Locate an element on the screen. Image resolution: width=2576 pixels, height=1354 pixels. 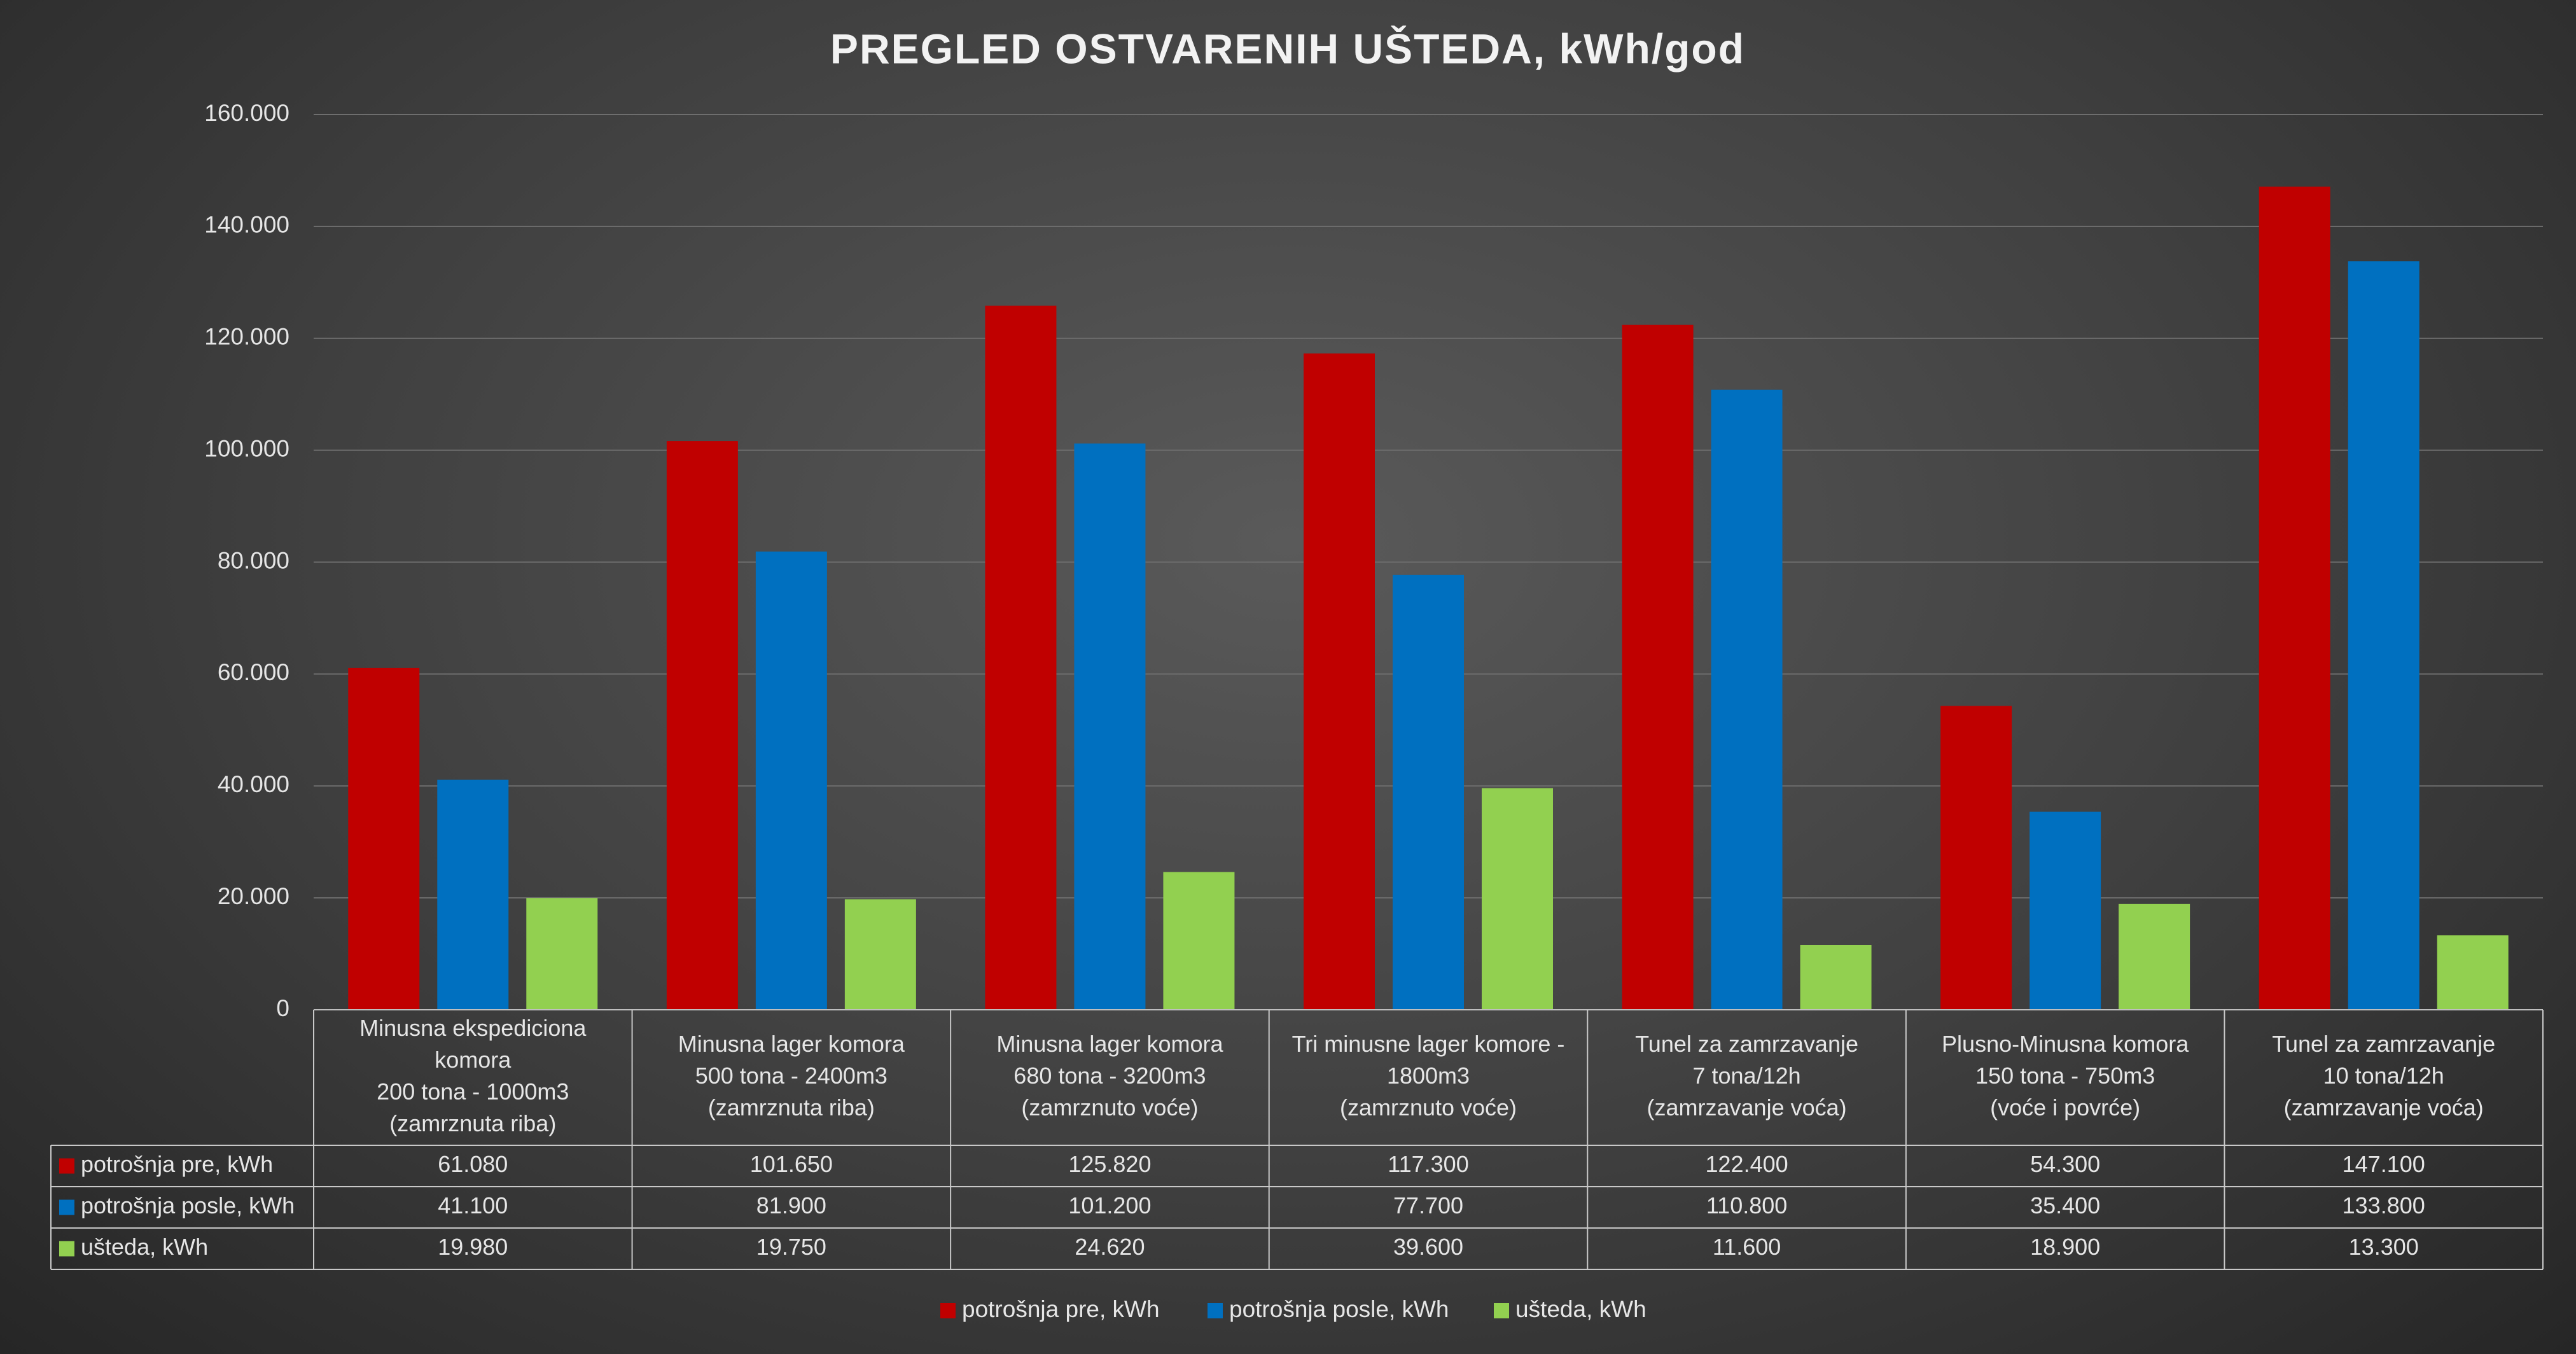
category-label: komora is located at coordinates (474, 1060).